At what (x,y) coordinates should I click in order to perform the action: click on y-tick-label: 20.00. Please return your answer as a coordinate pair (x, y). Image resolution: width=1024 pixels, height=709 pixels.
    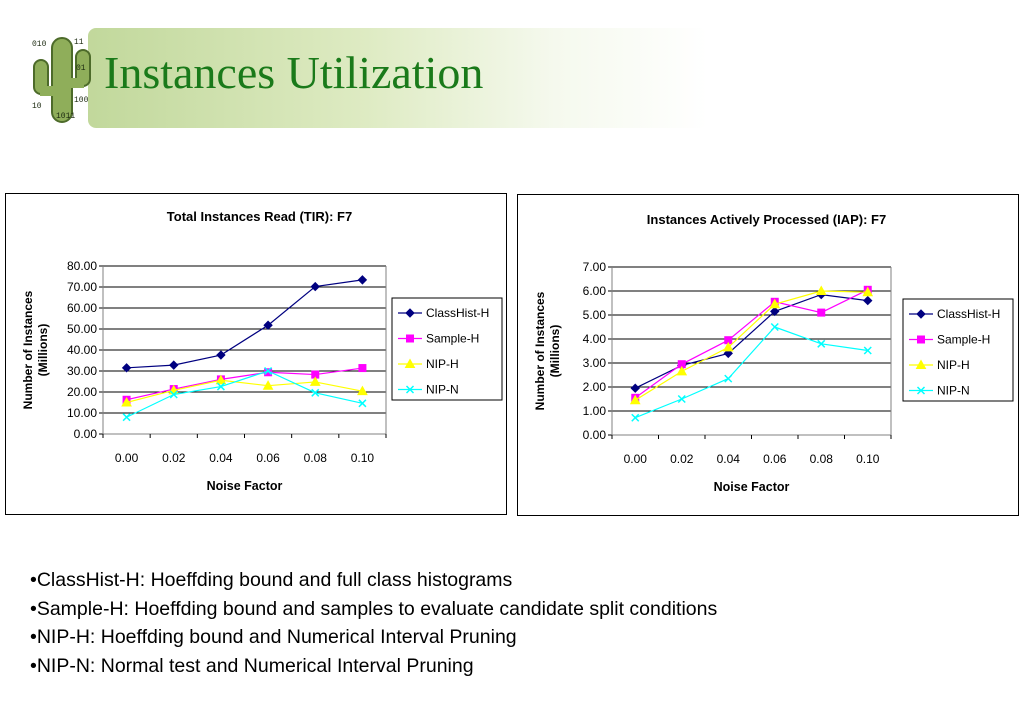
    Looking at the image, I should click on (82, 392).